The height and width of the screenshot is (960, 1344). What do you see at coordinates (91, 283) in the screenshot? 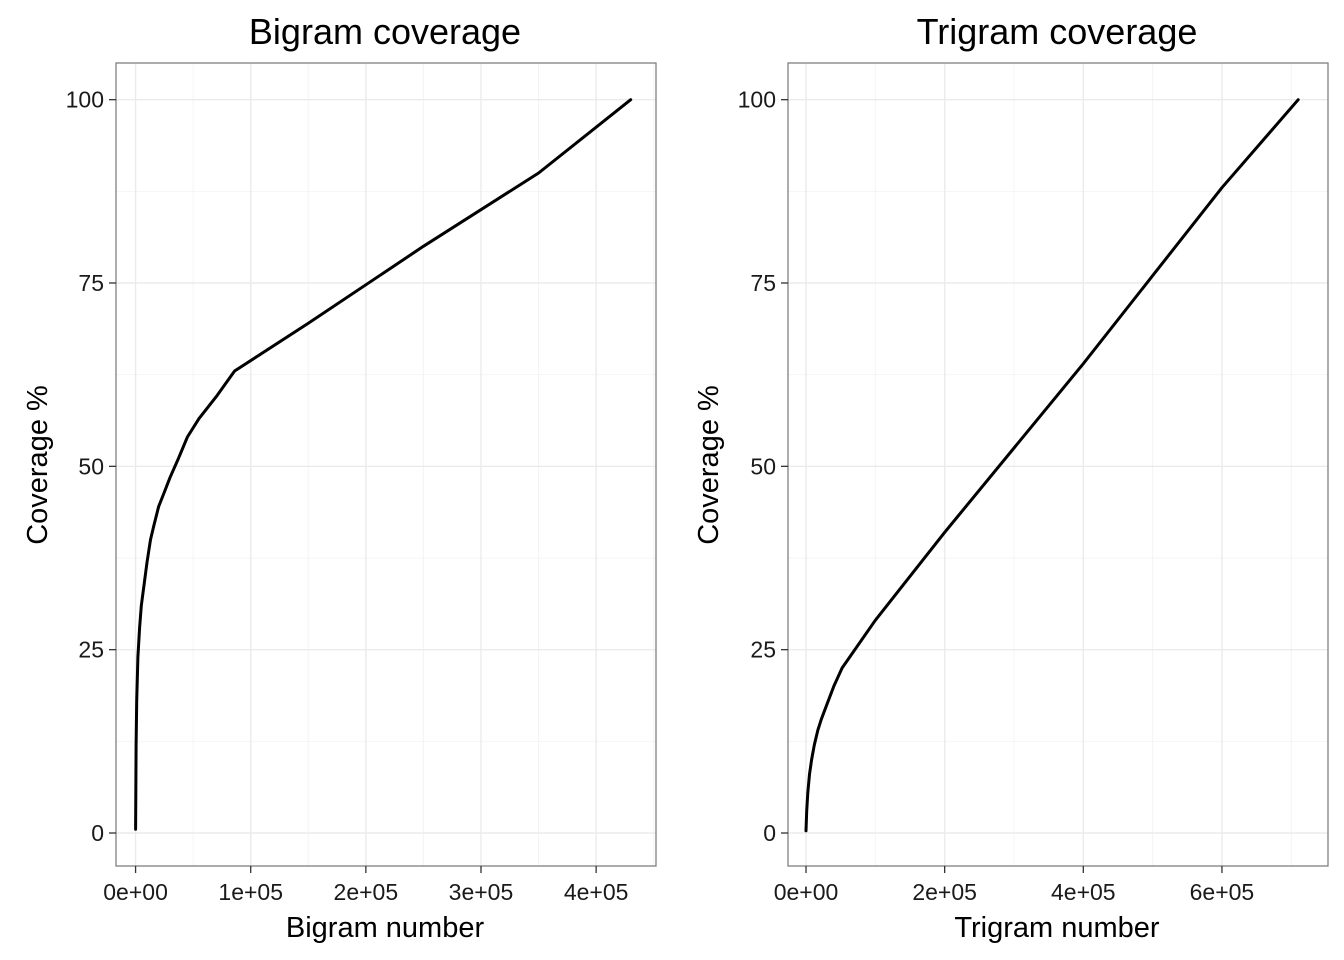
I see `bigram-y-tick-label: 75` at bounding box center [91, 283].